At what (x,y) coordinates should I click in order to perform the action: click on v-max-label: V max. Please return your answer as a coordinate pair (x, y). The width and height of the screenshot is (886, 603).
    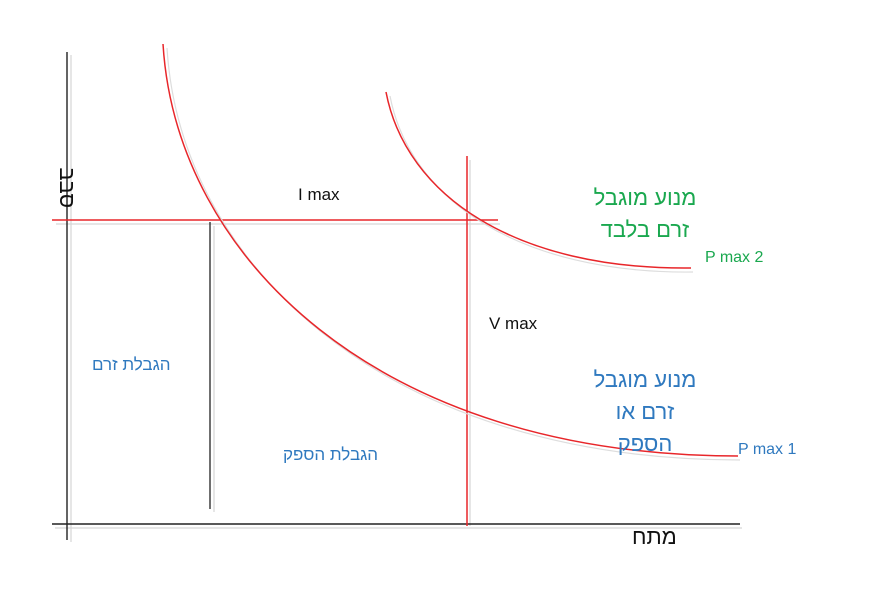
    Looking at the image, I should click on (513, 323).